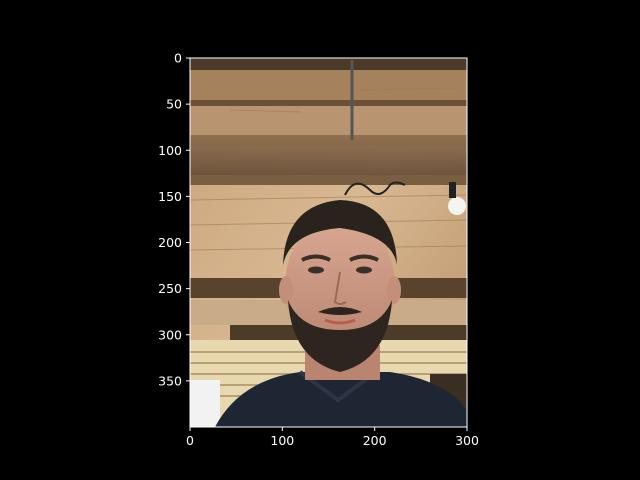 The image size is (640, 480). Describe the element at coordinates (375, 440) in the screenshot. I see `x-tick-label: 200` at that location.